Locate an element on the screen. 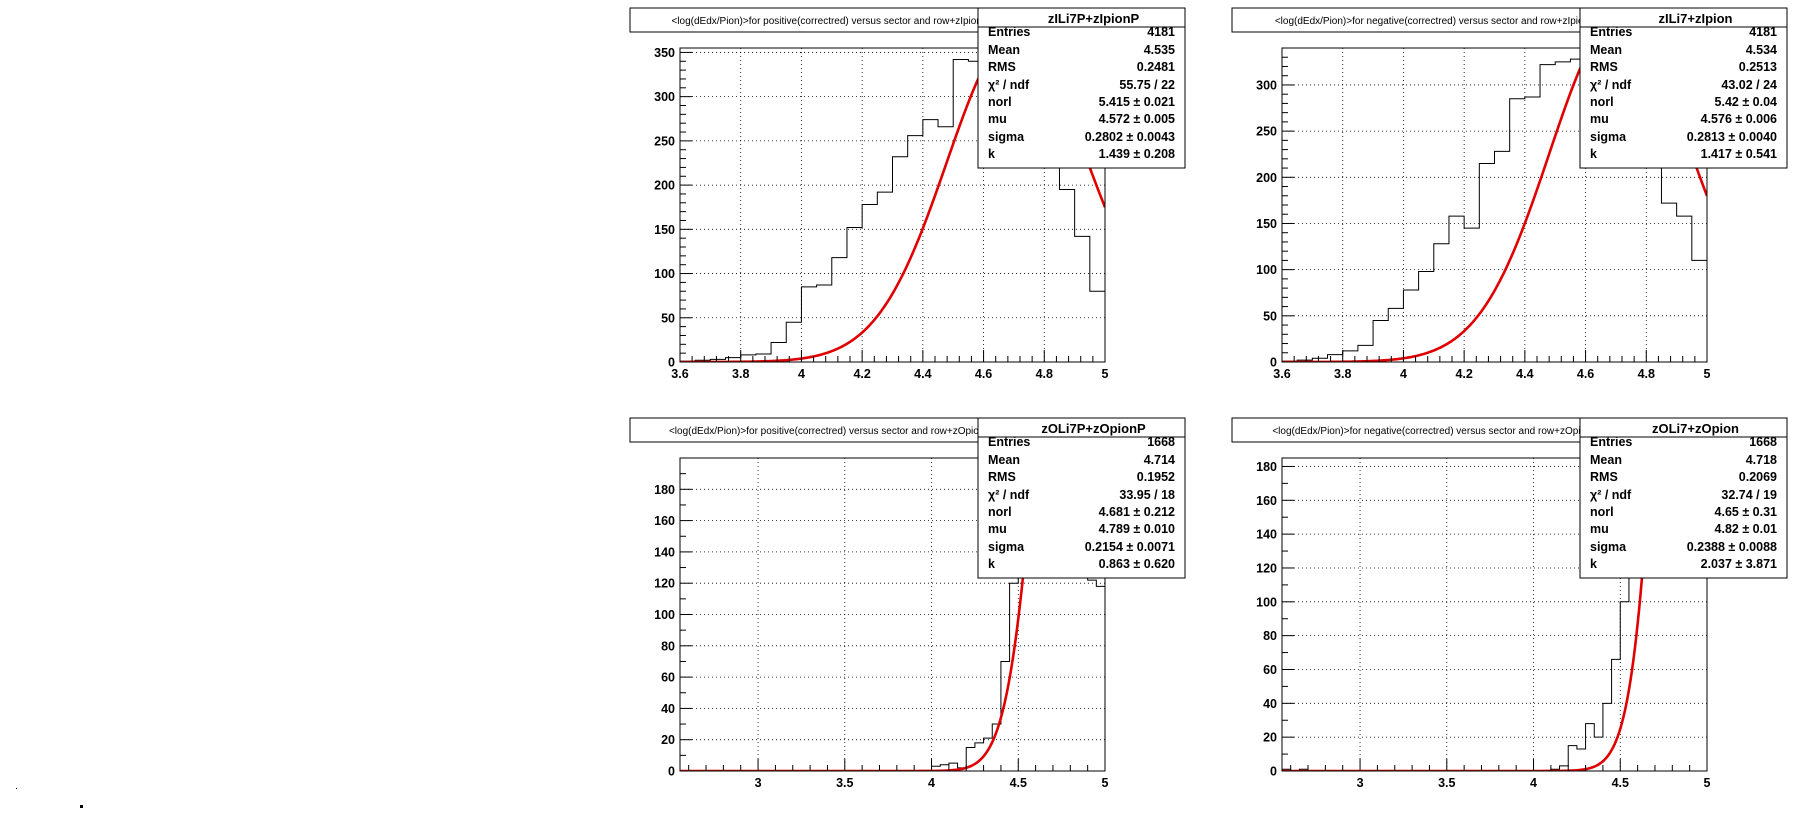 The height and width of the screenshot is (814, 1800). stat-value: 4.718 is located at coordinates (1761, 460).